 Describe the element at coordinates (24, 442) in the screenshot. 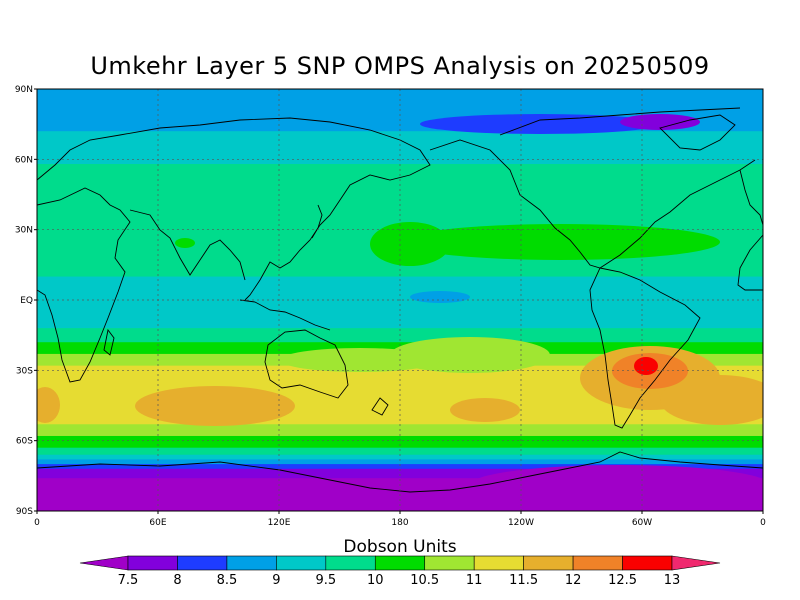

I see `lat-tick-label: 60S` at that location.